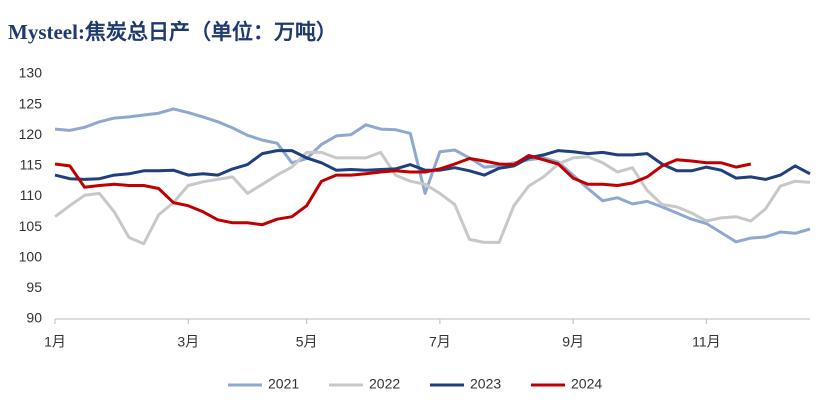  What do you see at coordinates (573, 342) in the screenshot?
I see `x-tick-label: 9月` at bounding box center [573, 342].